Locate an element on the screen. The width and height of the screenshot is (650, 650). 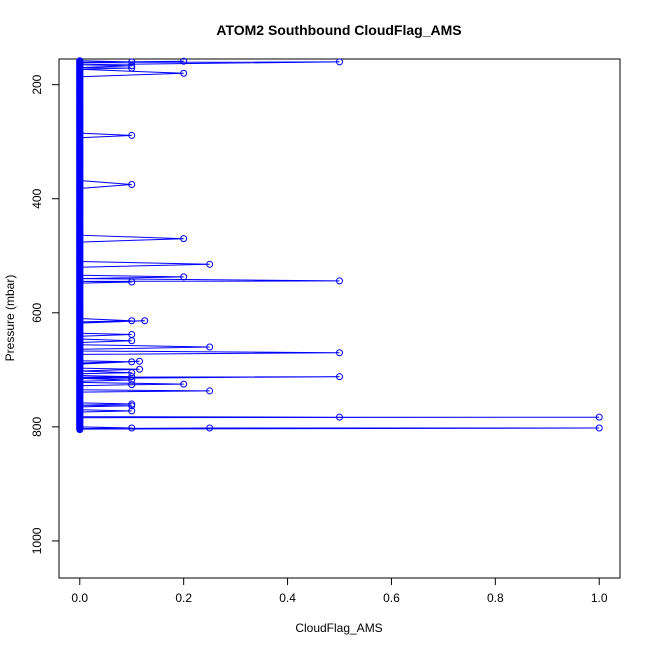
x-tick-label: 0.6 is located at coordinates (391, 598).